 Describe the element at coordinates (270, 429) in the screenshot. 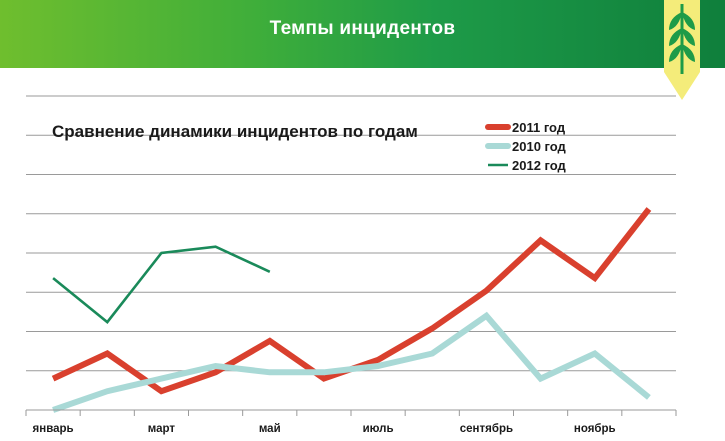

I see `x-tick-label: май` at that location.